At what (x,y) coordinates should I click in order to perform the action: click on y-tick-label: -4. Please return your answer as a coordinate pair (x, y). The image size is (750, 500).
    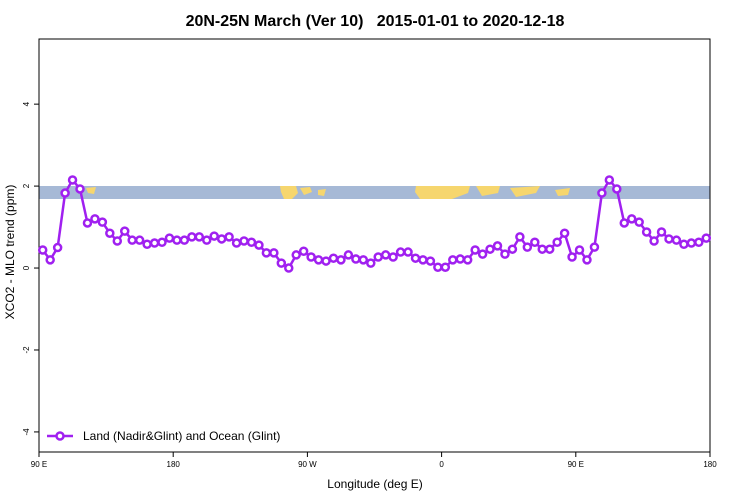
    Looking at the image, I should click on (26, 432).